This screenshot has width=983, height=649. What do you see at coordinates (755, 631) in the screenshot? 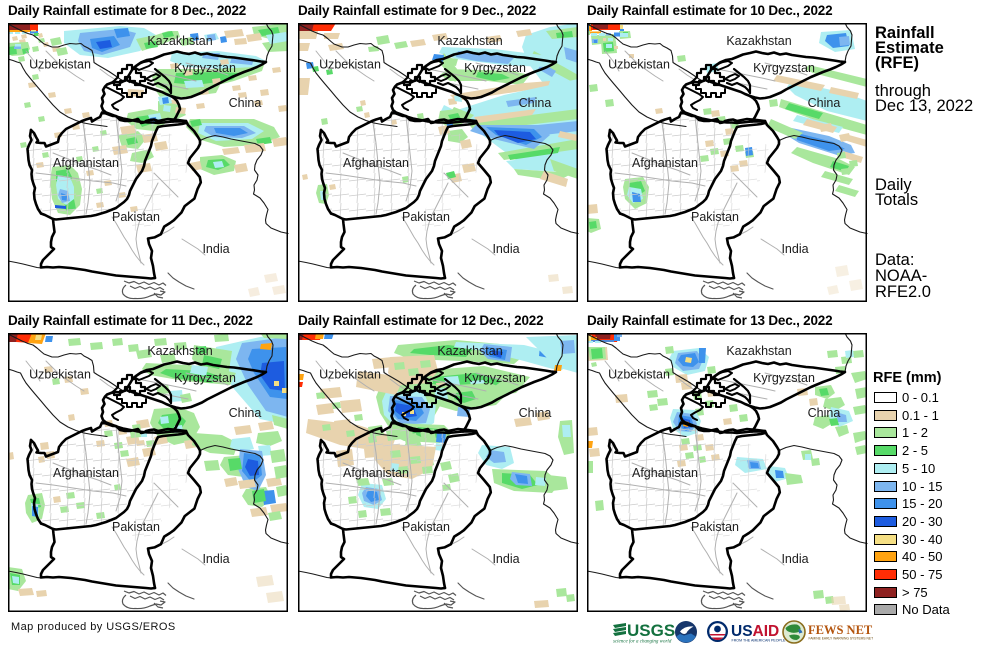
I see `svg-text: USAID` at bounding box center [755, 631].